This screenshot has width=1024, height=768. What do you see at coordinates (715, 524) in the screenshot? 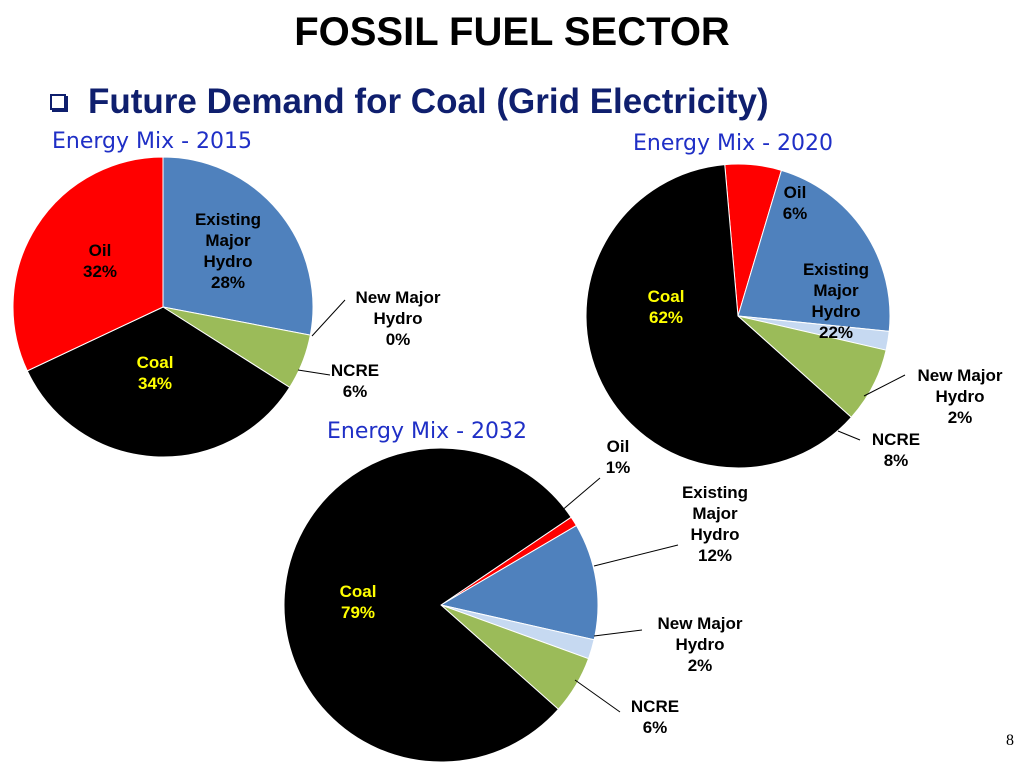
I see `data-label-existing-major-hydro: Existing Major Hydro 12%` at bounding box center [715, 524].